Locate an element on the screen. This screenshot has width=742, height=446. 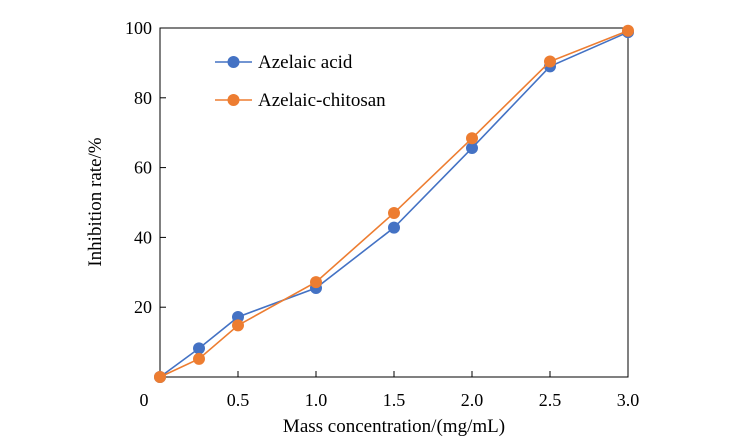
y-axis-title: Inhibition rate/% is located at coordinates (95, 201).